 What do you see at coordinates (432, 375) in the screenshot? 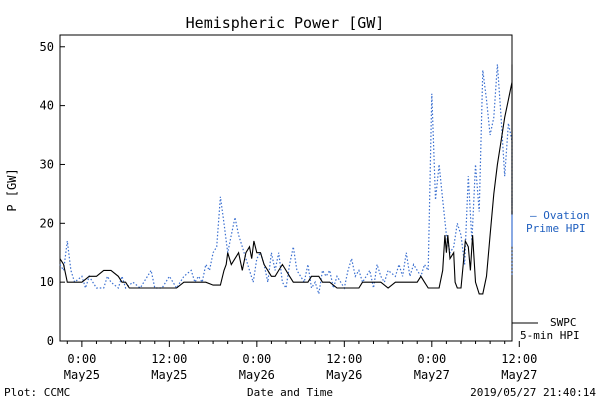
I see `x-tick-date-label-4: May27` at bounding box center [432, 375].